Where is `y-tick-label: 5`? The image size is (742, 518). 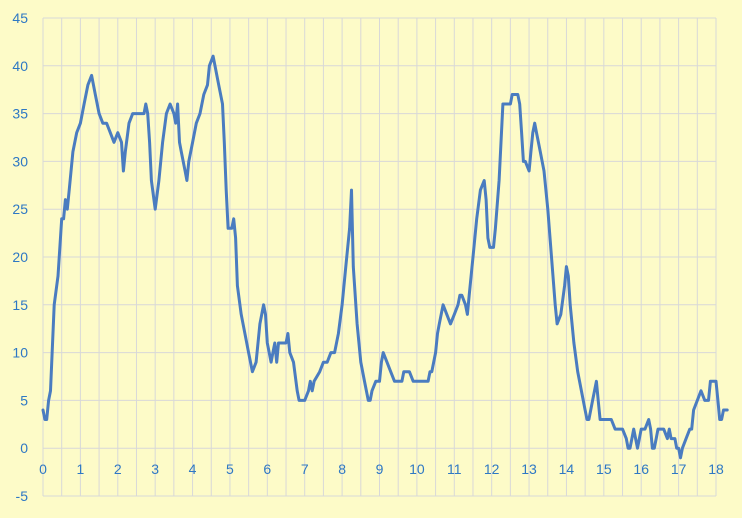
y-tick-label: 5 is located at coordinates (24, 400).